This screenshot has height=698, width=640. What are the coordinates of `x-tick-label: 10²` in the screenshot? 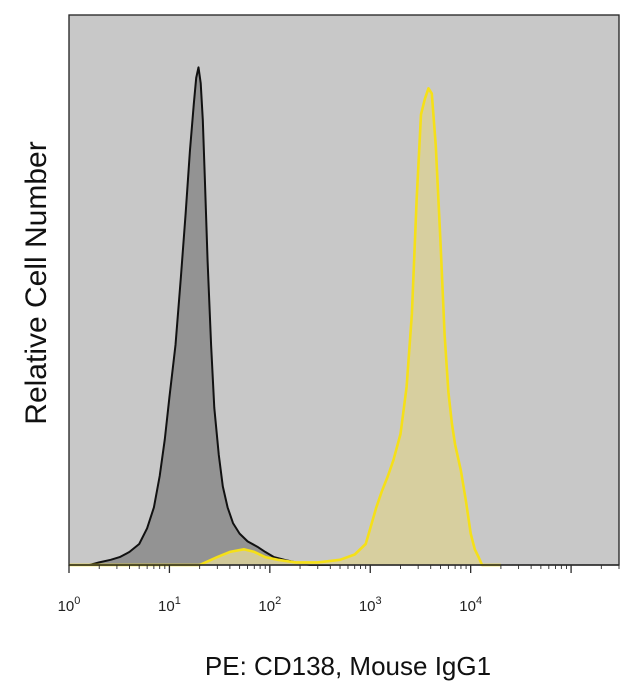 It's located at (269, 605).